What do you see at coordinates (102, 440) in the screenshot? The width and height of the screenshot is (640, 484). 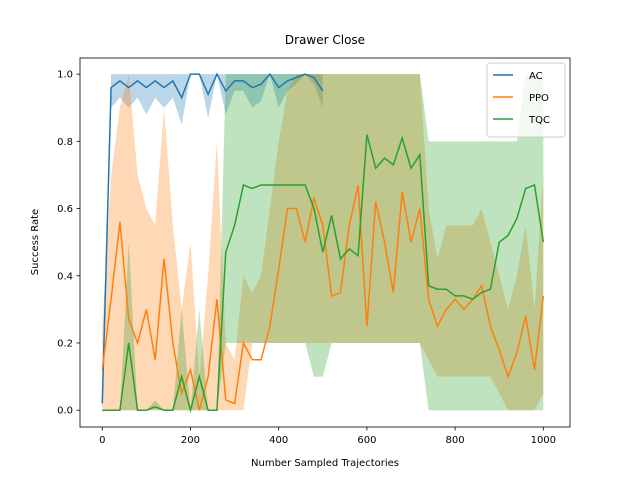 I see `x-tick-label: 0` at bounding box center [102, 440].